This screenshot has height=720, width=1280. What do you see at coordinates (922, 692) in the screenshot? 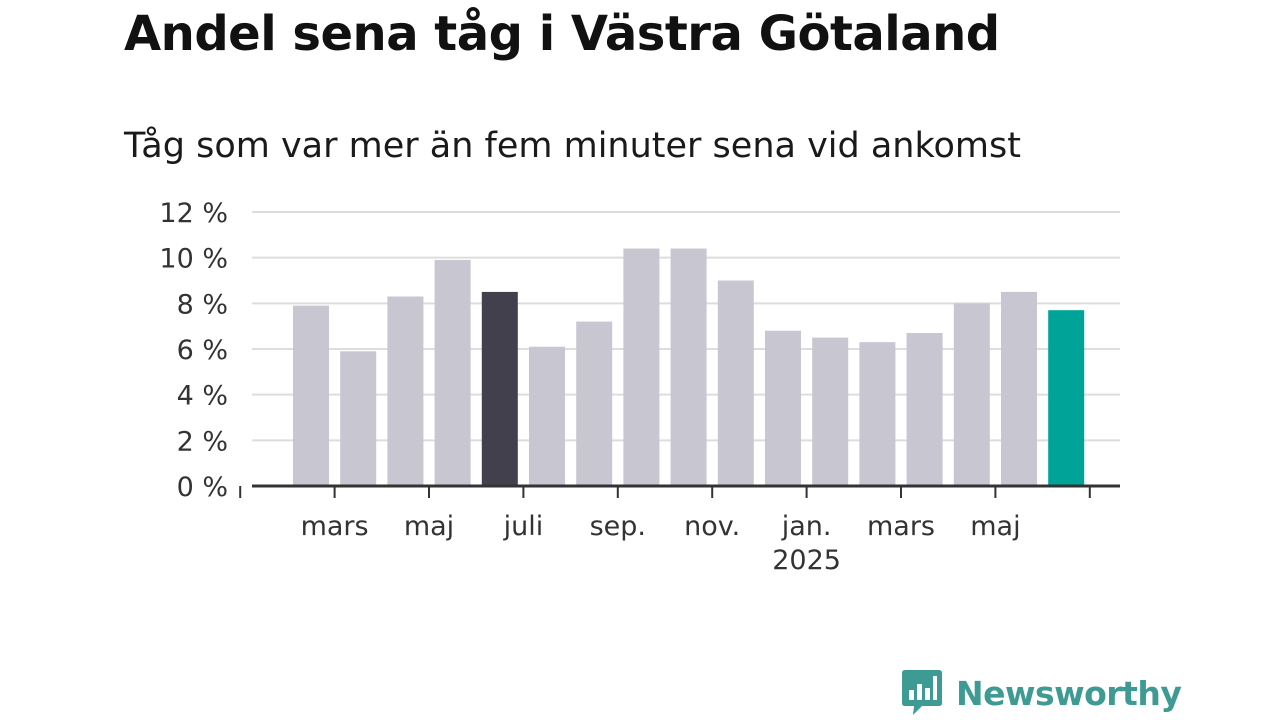
I see `bar-chart-speech-bubble-icon` at bounding box center [922, 692].